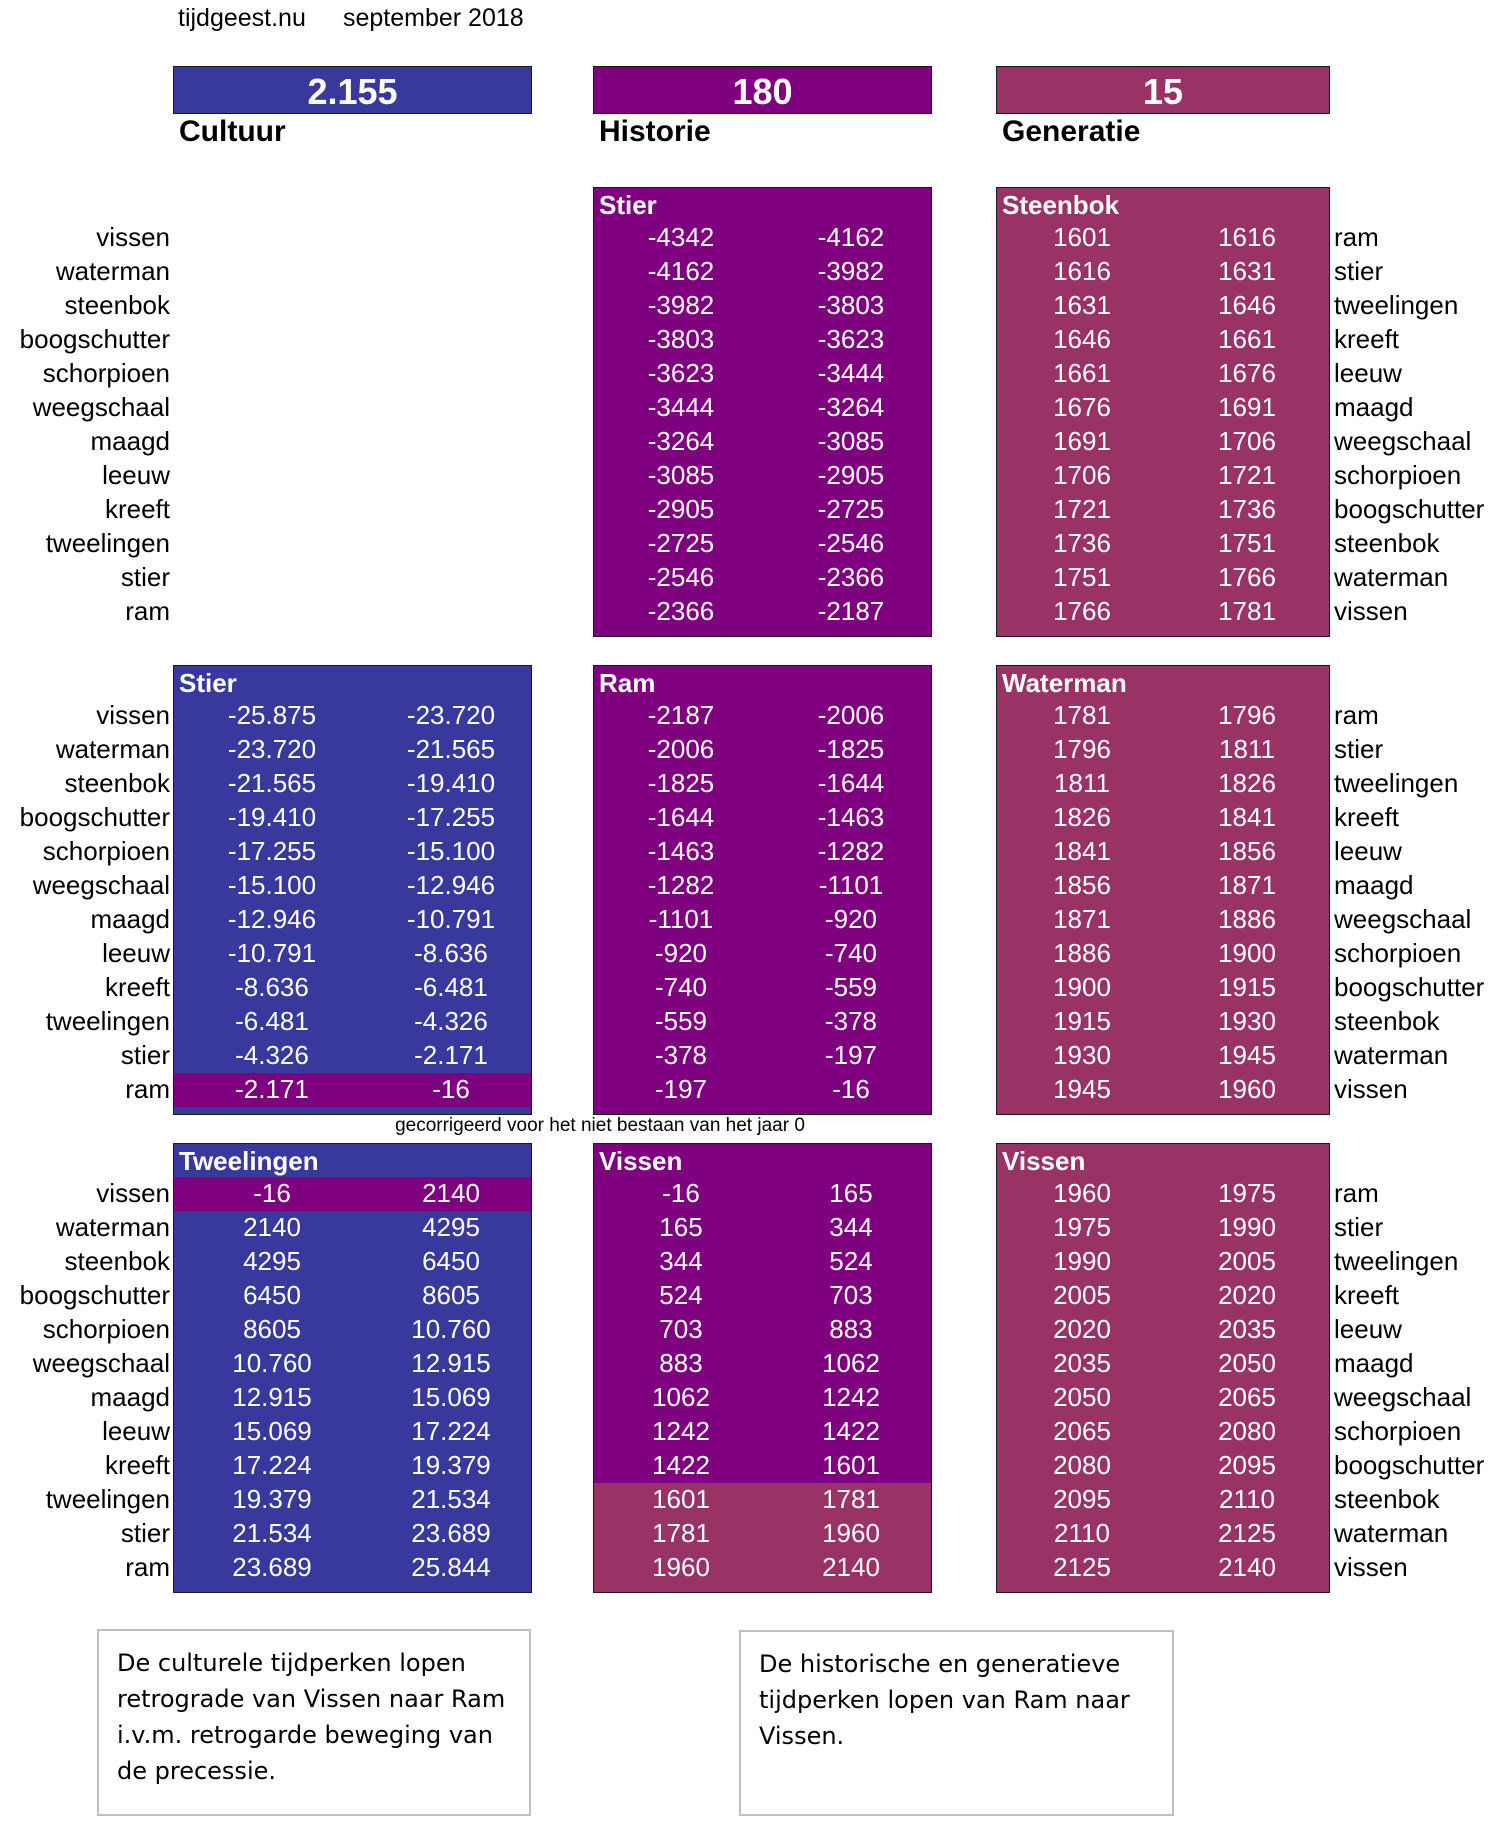 The height and width of the screenshot is (1841, 1500). I want to click on era-end-year: 1841, so click(1247, 817).